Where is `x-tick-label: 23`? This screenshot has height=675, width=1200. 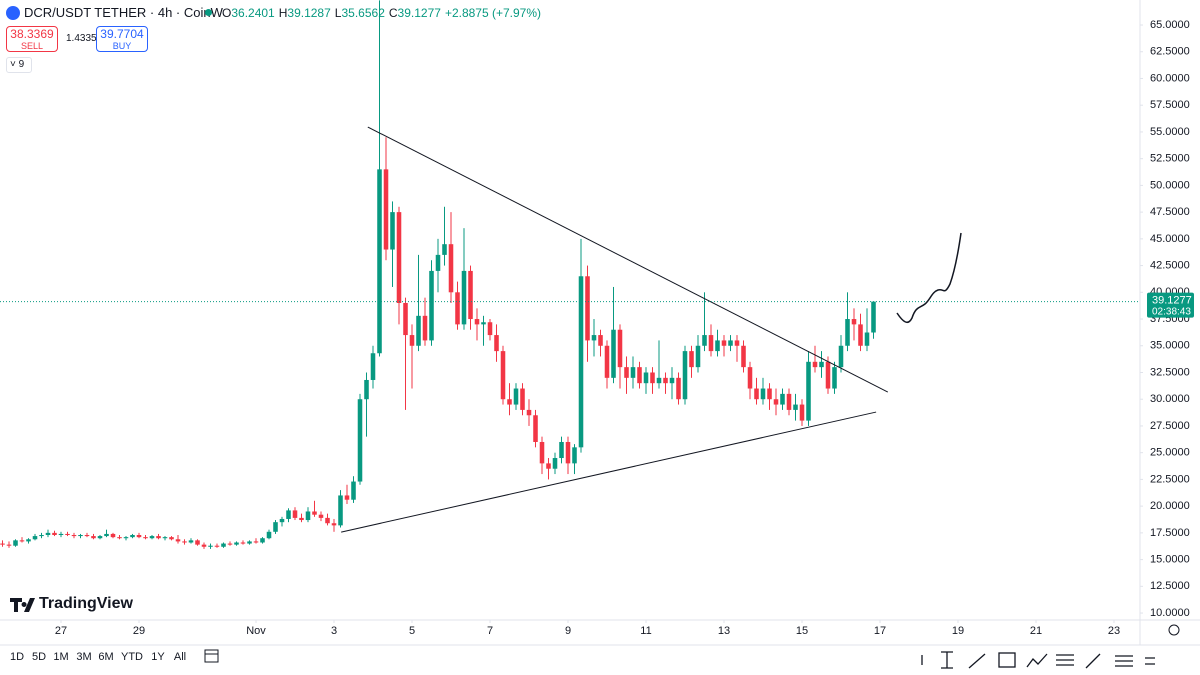 x-tick-label: 23 is located at coordinates (1114, 631).